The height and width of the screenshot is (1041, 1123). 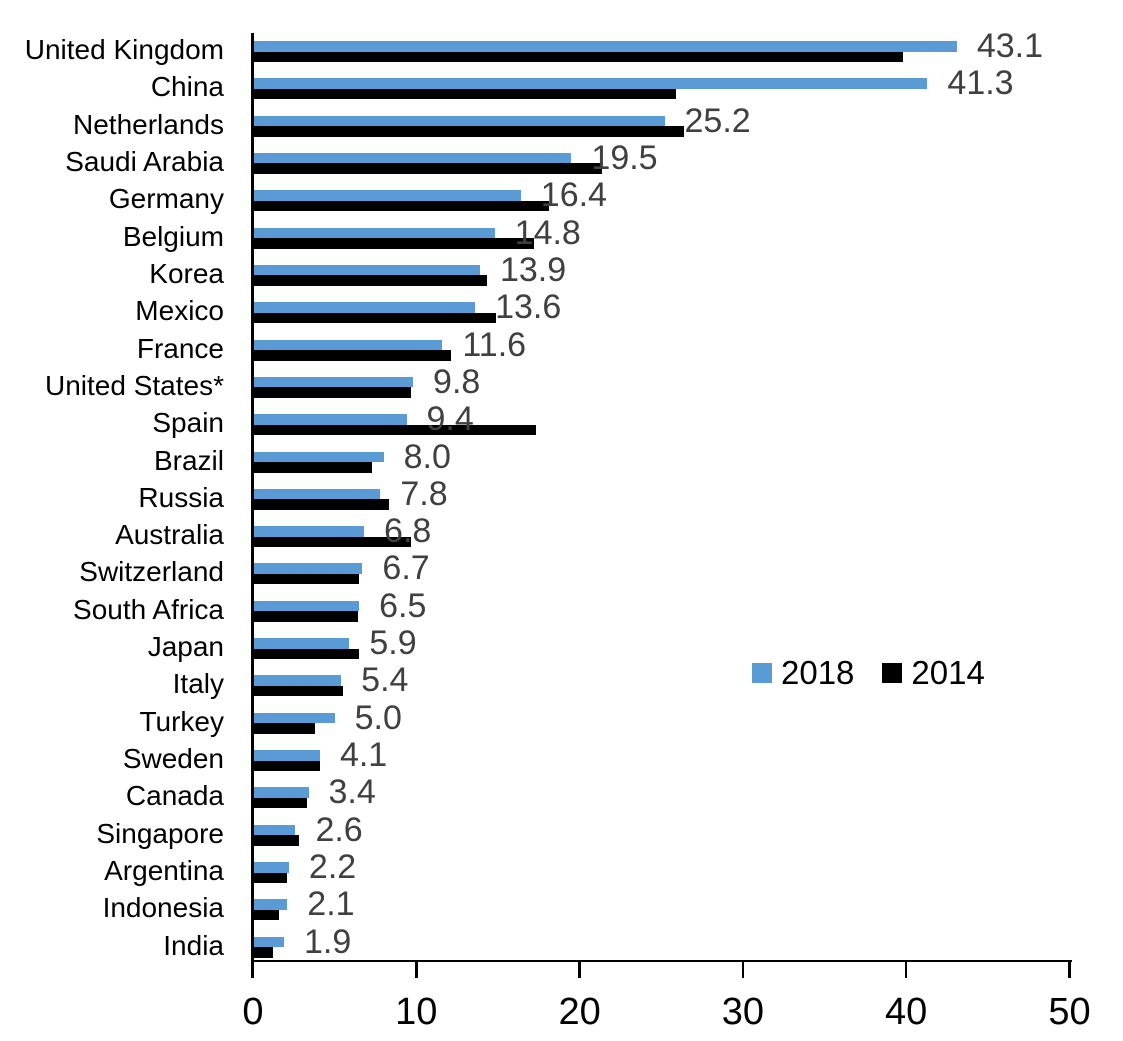 What do you see at coordinates (186, 273) in the screenshot?
I see `category-label: Korea` at bounding box center [186, 273].